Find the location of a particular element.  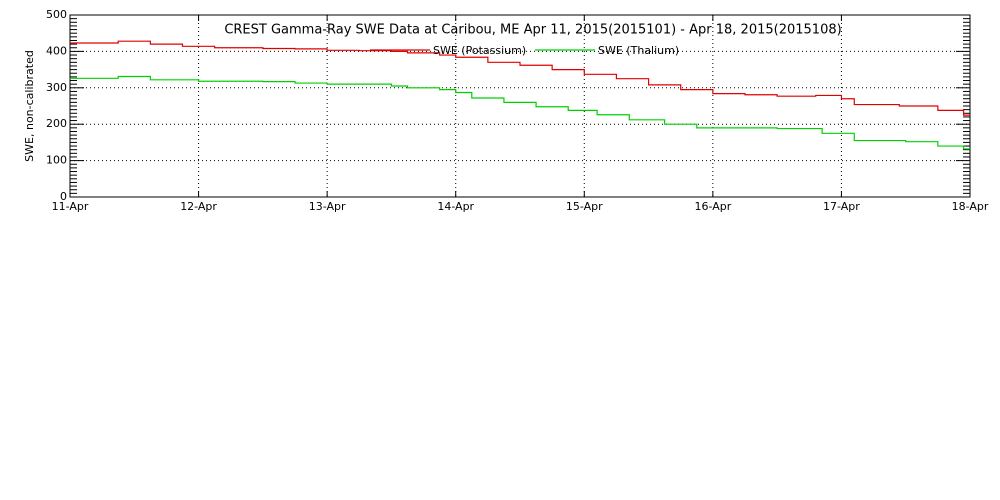

y-tick-label: 500 is located at coordinates (56, 14).